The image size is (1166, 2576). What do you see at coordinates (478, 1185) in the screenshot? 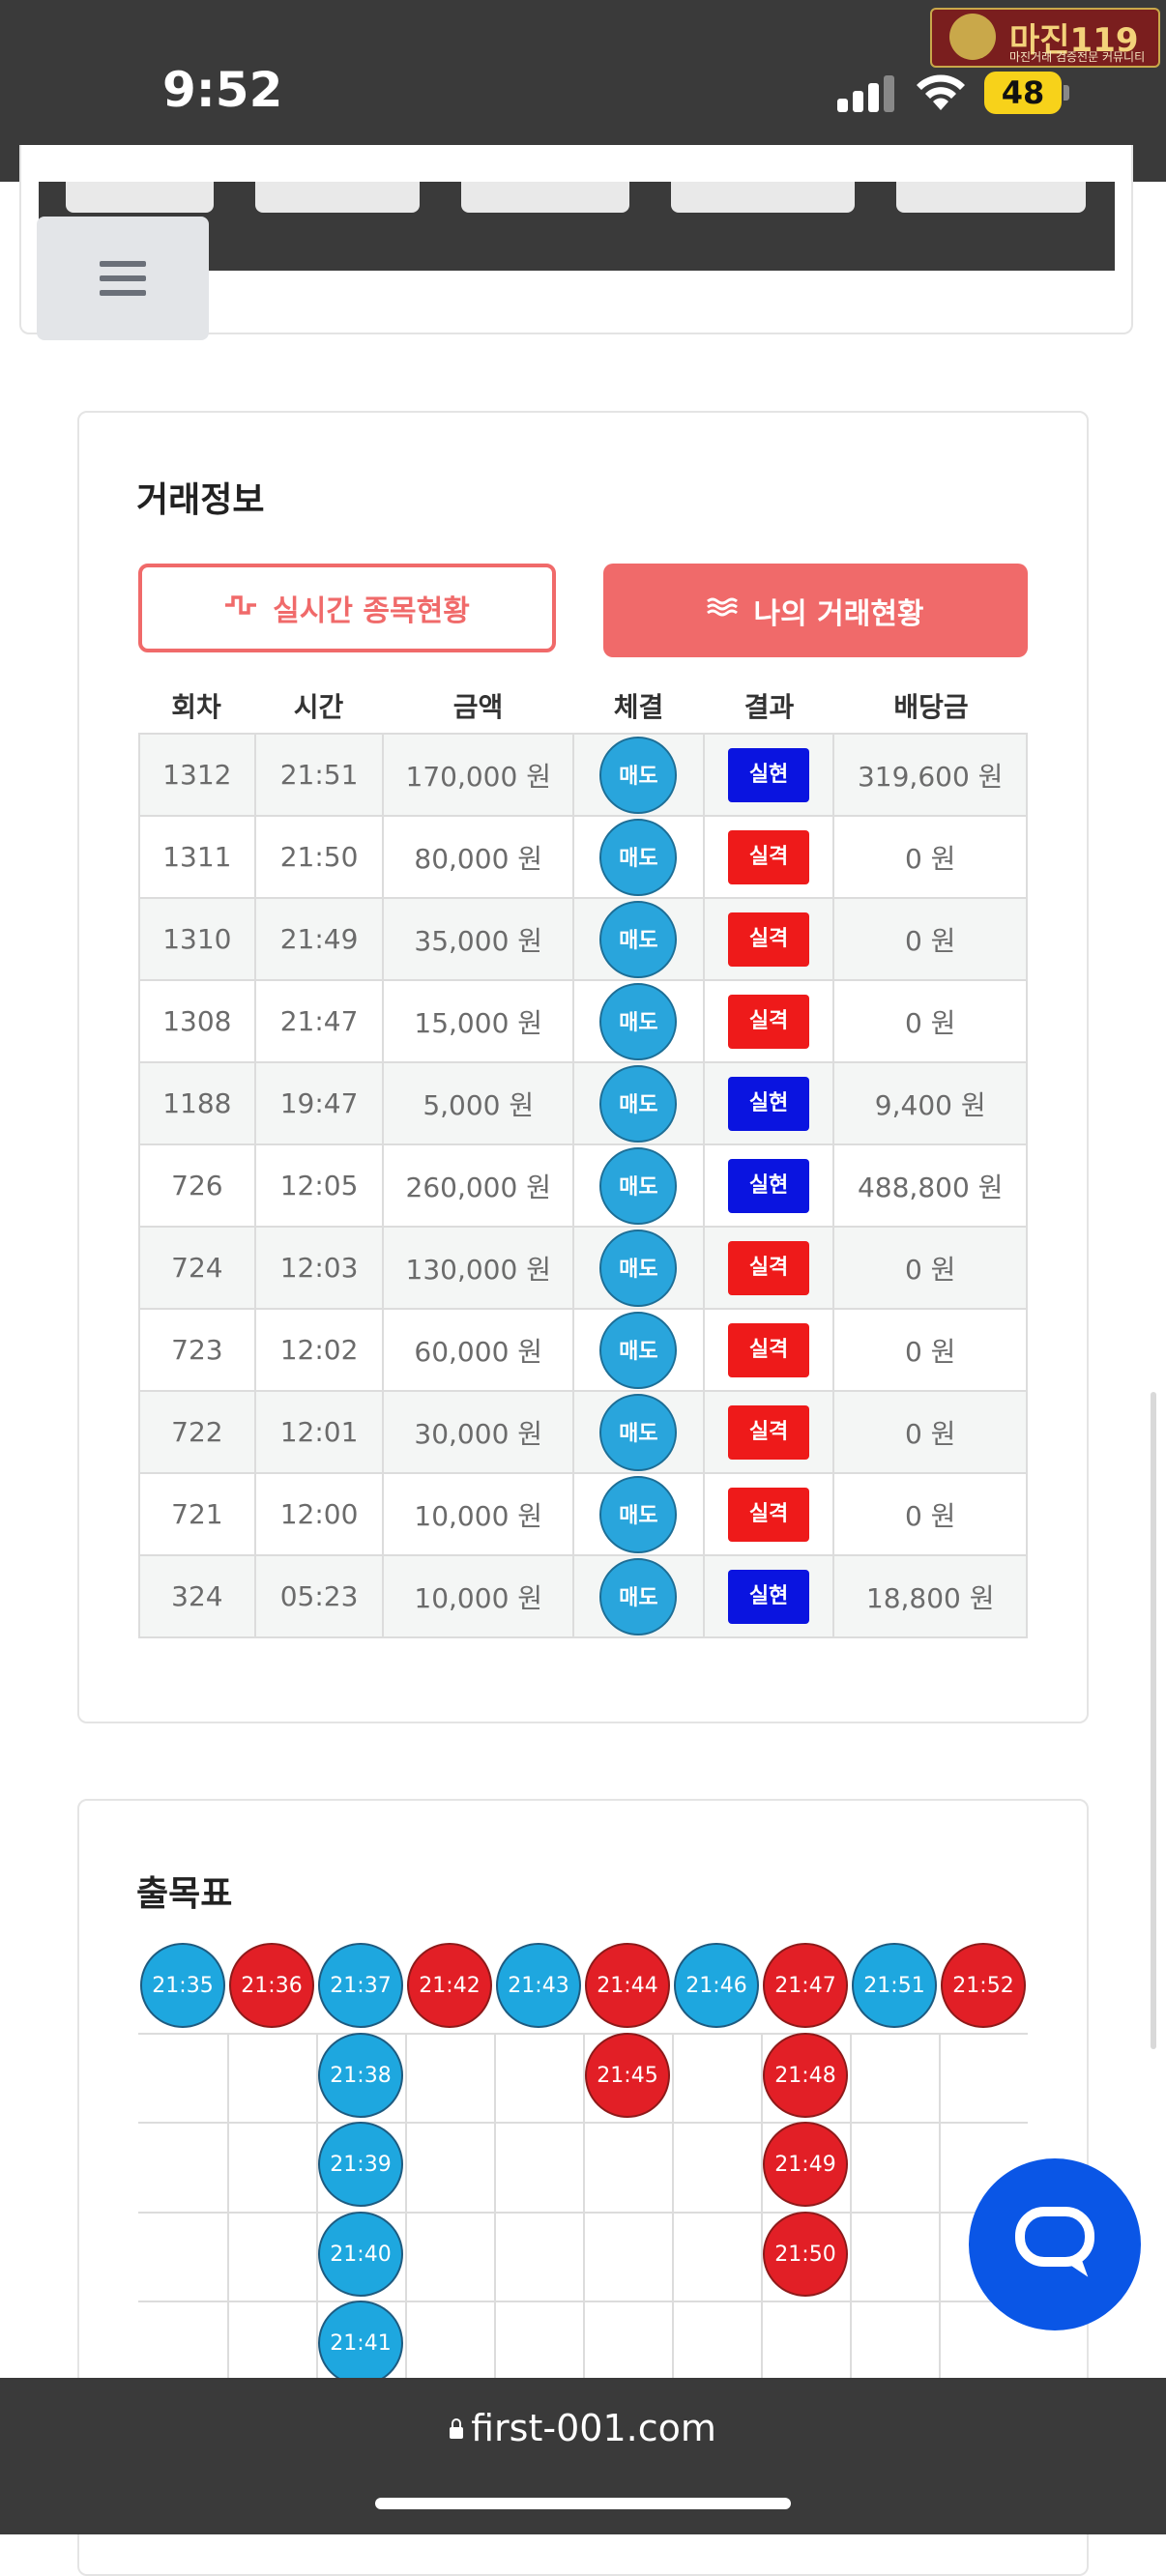
I see `amount-cell: 260,000 원` at bounding box center [478, 1185].